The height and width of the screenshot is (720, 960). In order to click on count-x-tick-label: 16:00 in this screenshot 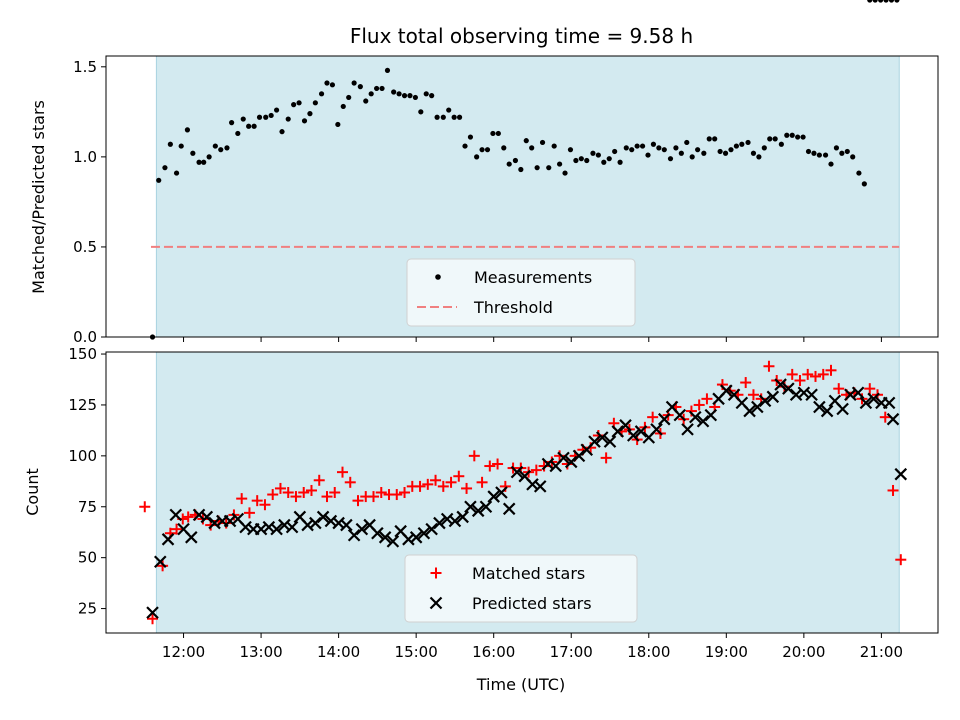, I will do `click(493, 652)`.